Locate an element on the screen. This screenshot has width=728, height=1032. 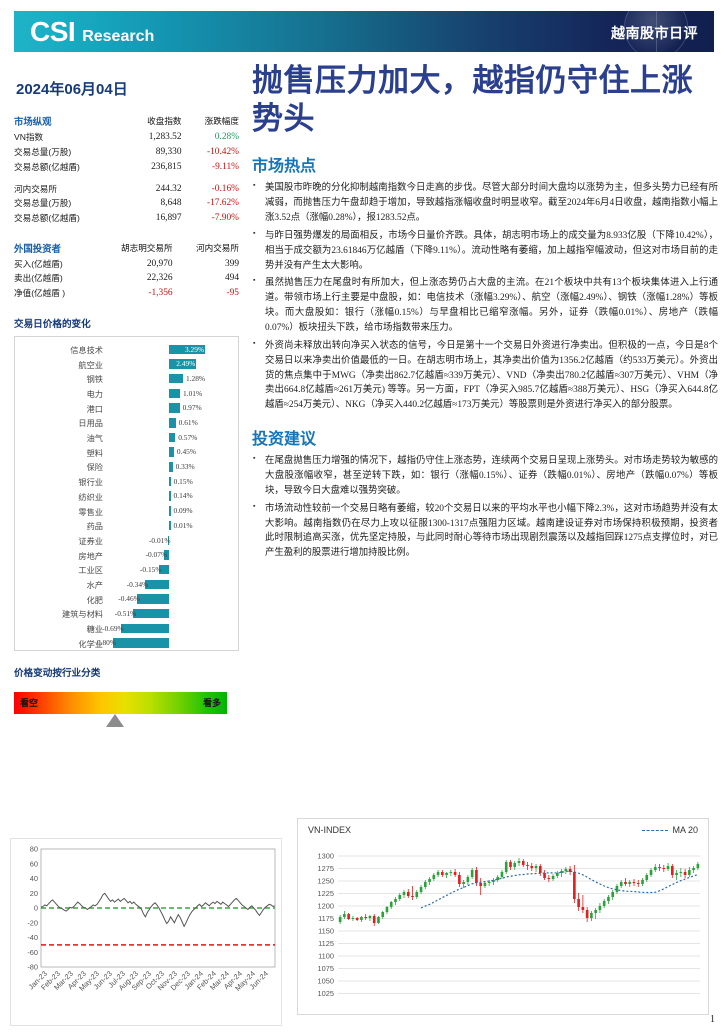
sector-bar-track: 0.57% is located at coordinates (169, 438).